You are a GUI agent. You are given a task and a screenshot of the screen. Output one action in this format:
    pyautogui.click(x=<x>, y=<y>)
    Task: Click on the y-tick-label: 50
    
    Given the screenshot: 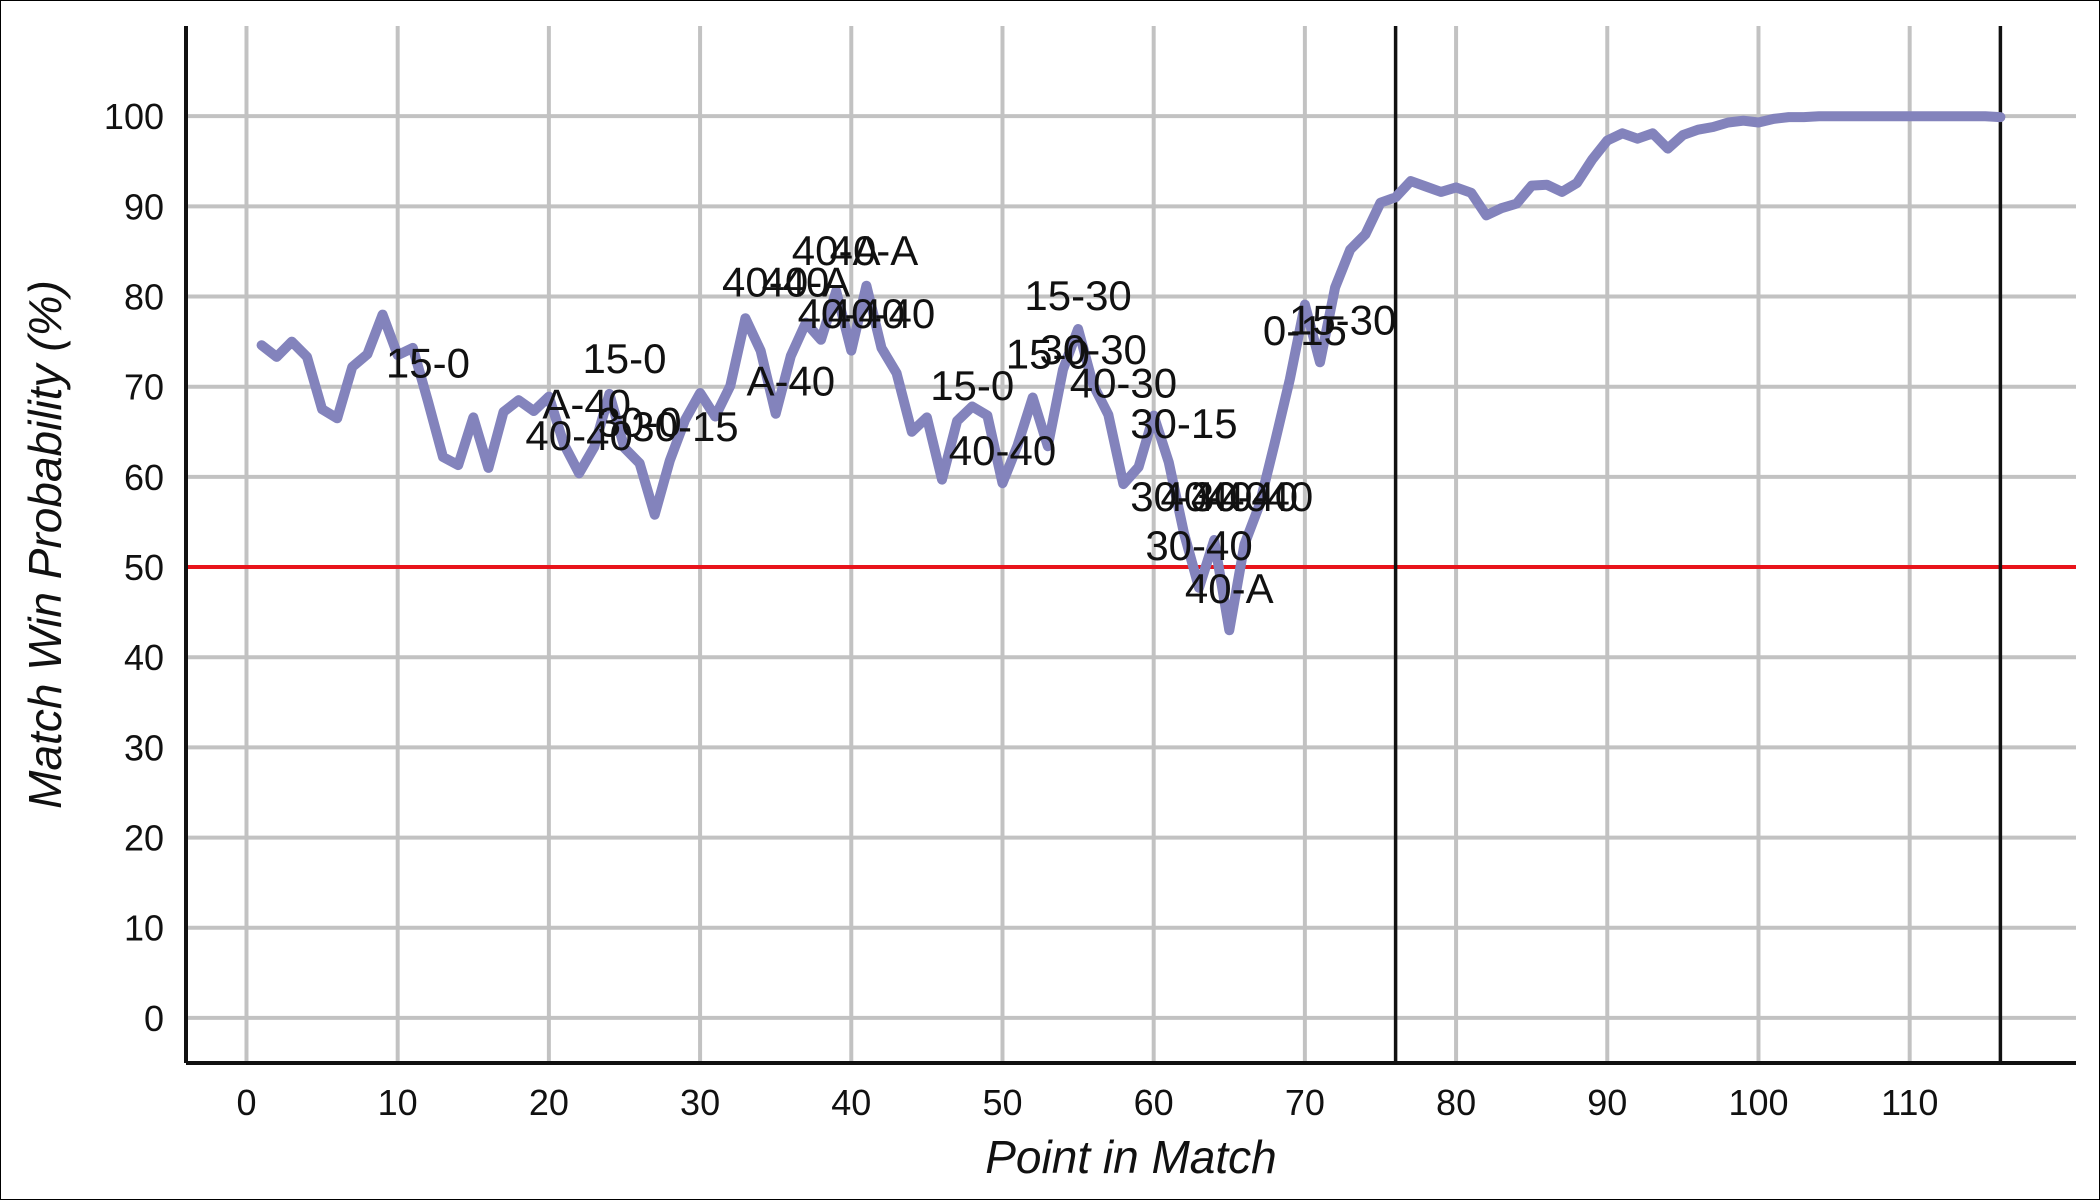 What is the action you would take?
    pyautogui.click(x=144, y=567)
    